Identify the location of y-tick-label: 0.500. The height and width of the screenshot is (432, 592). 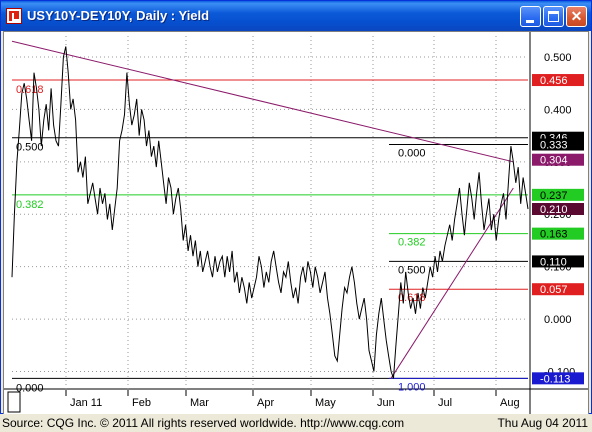
(558, 58).